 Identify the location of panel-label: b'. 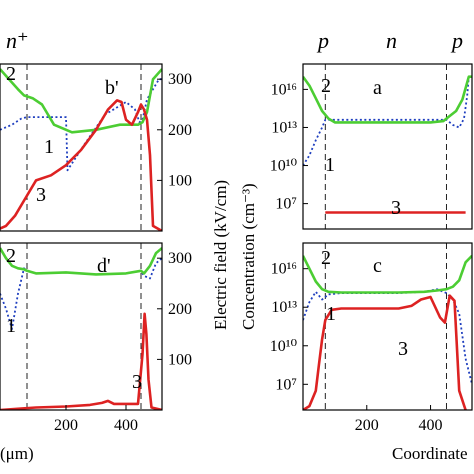
(112, 88).